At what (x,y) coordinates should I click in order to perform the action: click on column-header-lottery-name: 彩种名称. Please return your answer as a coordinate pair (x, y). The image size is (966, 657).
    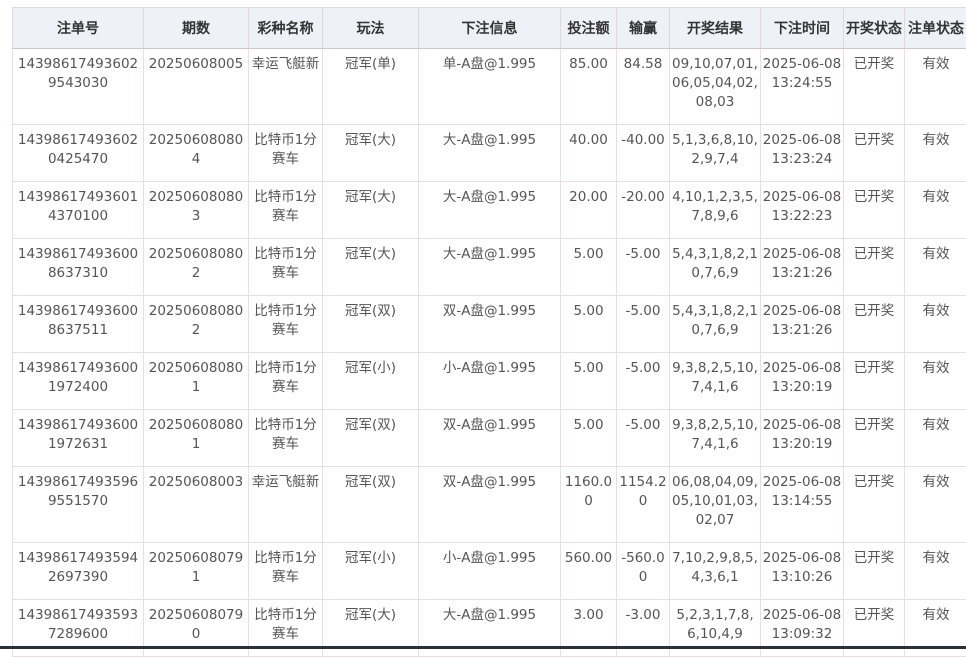
    Looking at the image, I should click on (286, 28).